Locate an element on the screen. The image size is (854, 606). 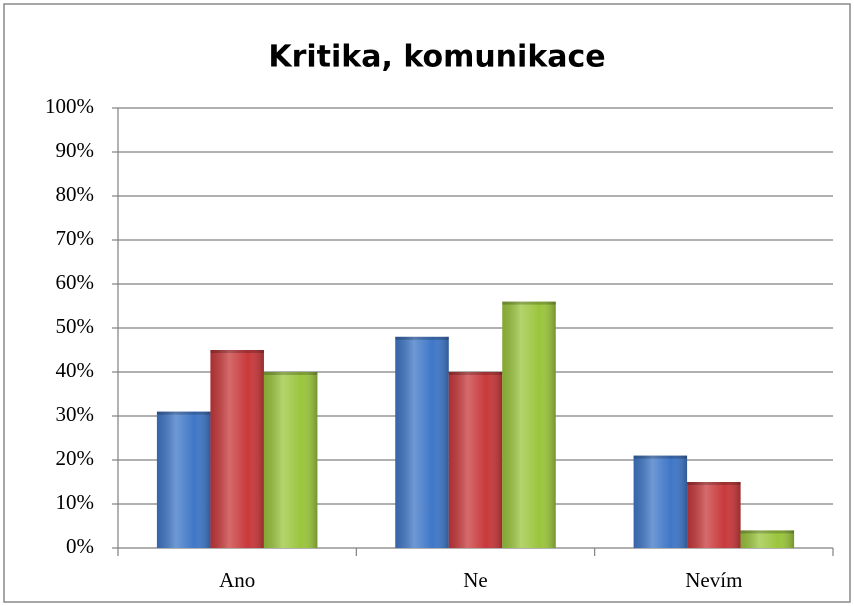
y-tick-label: 20% is located at coordinates (75, 458).